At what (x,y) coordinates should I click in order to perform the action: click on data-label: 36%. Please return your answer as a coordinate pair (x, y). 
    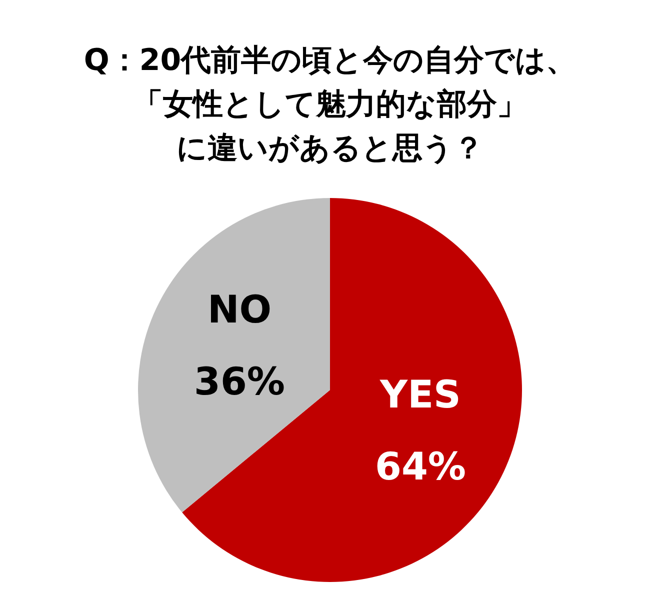
    Looking at the image, I should click on (239, 381).